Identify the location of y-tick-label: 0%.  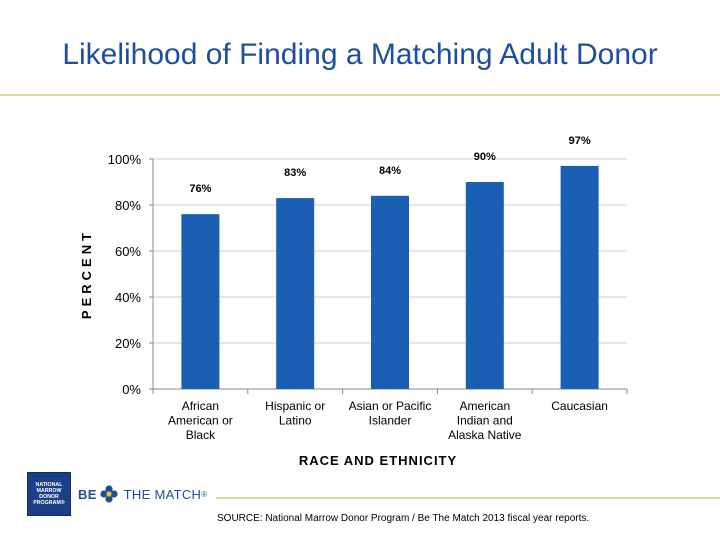
(131, 389).